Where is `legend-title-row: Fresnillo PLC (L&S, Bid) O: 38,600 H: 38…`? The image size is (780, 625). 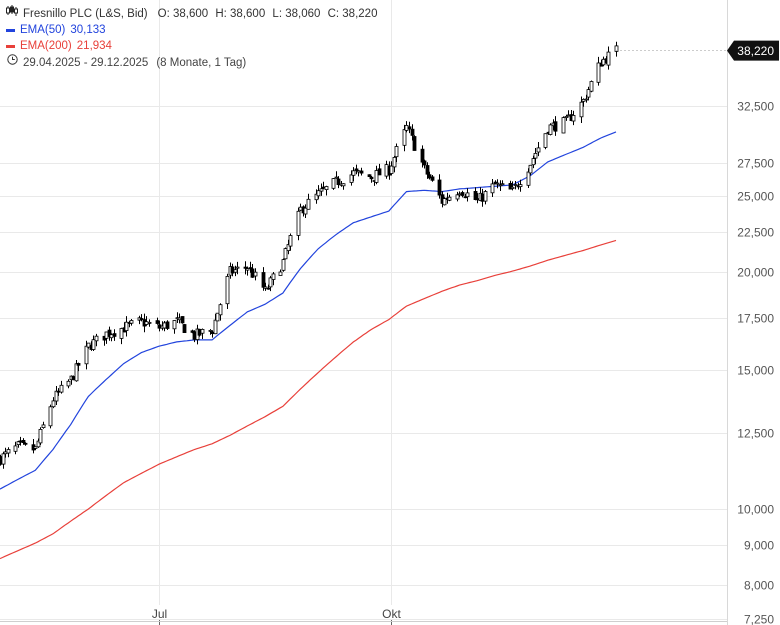 legend-title-row: Fresnillo PLC (L&S, Bid) O: 38,600 H: 38… is located at coordinates (193, 13).